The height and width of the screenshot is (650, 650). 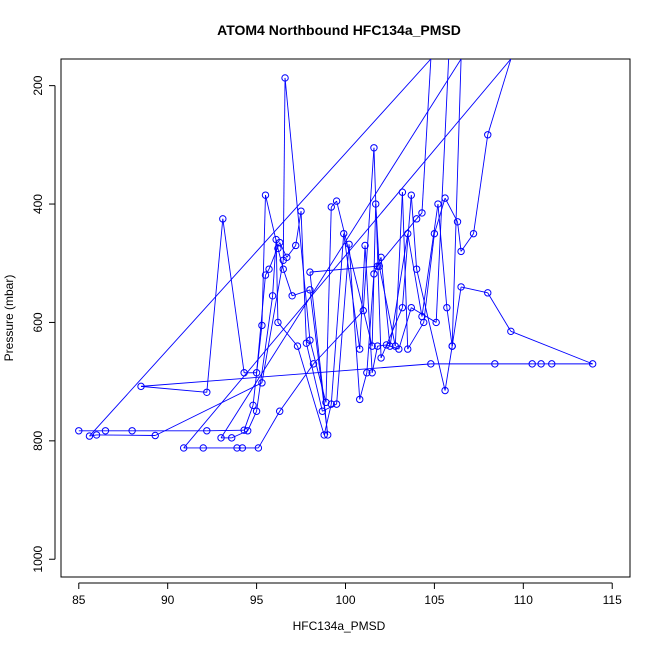 I want to click on chart-title: ATOM4 Northbound HFC134a_PMSD, so click(x=339, y=30).